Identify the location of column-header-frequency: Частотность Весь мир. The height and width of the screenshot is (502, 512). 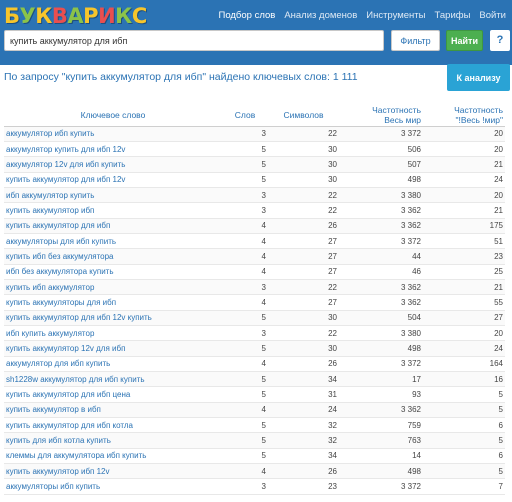
(381, 115).